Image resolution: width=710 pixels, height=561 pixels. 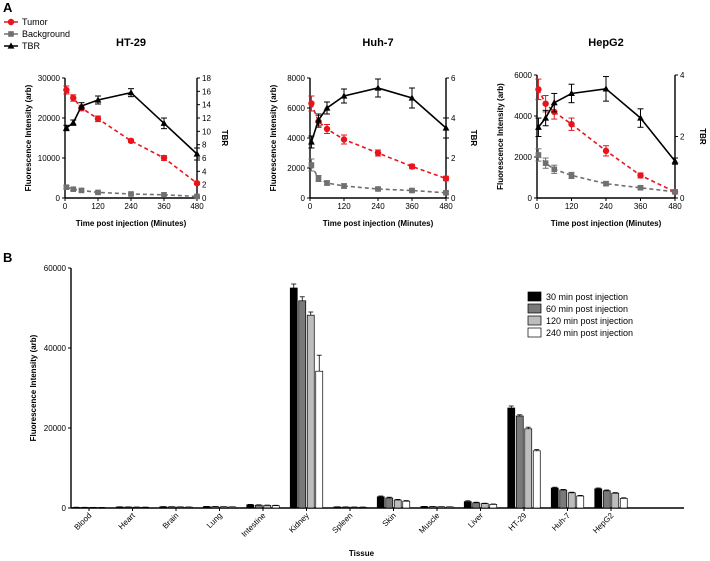 What do you see at coordinates (8, 7) in the screenshot?
I see `panel-label-a: A` at bounding box center [8, 7].